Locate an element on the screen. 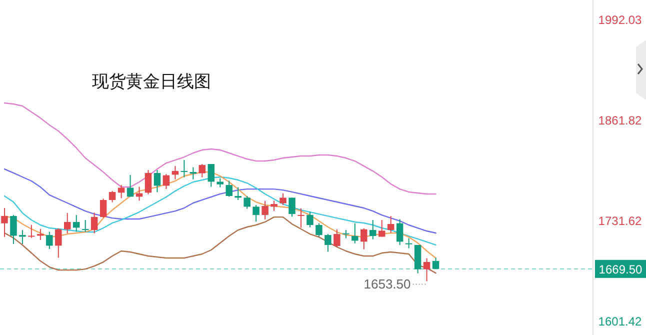 This screenshot has width=646, height=335. annotation: 1653.50 is located at coordinates (387, 284).